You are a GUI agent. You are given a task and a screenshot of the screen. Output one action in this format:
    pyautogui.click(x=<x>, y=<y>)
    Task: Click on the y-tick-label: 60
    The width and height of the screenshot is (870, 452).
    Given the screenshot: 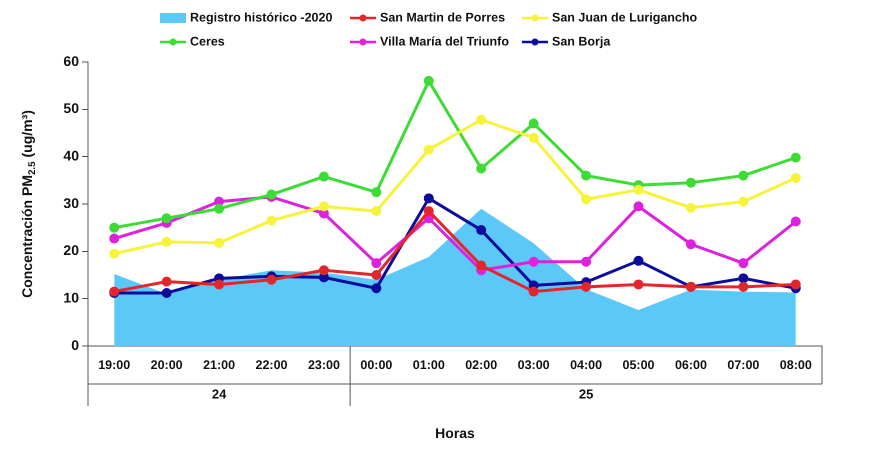 What is the action you would take?
    pyautogui.click(x=71, y=60)
    